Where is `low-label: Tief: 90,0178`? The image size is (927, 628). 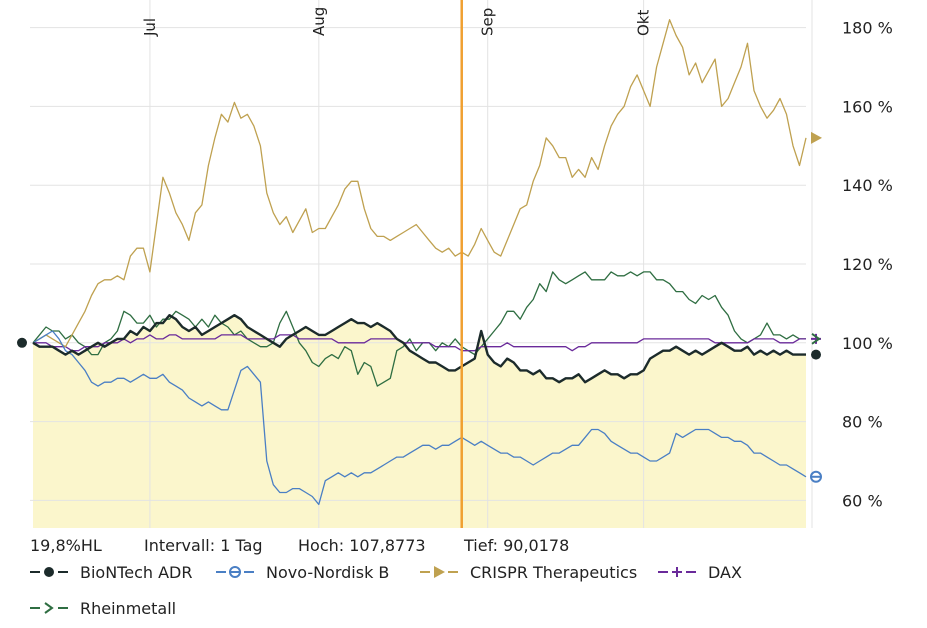
low-label: Tief: 90,0178 is located at coordinates (517, 545).